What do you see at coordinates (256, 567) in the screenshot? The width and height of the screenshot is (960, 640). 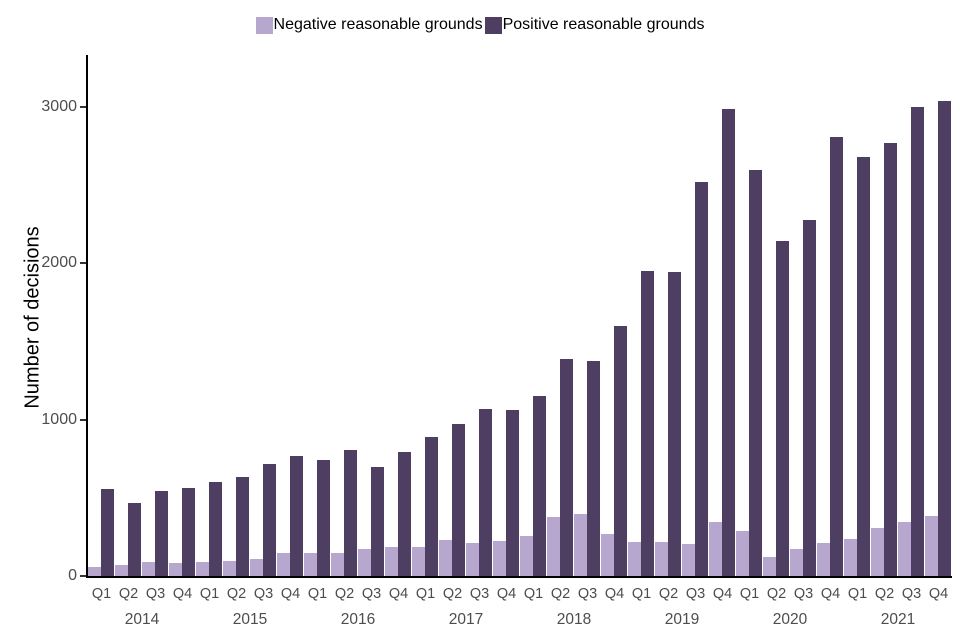 I see `negative-bar-2015-Q3` at bounding box center [256, 567].